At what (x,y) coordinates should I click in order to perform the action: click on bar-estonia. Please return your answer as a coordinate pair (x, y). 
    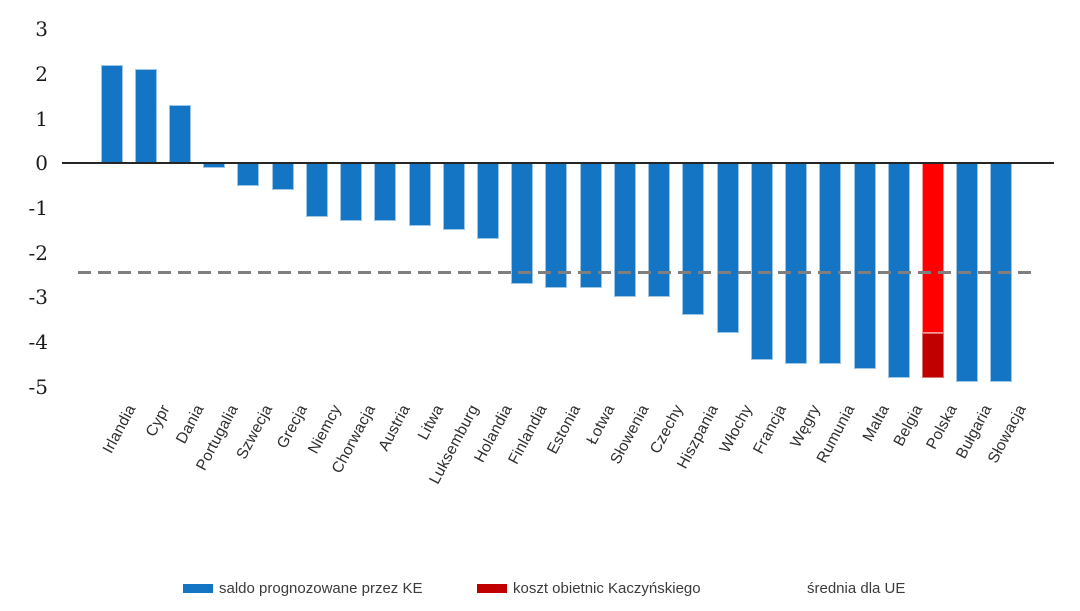
    Looking at the image, I should click on (556, 226).